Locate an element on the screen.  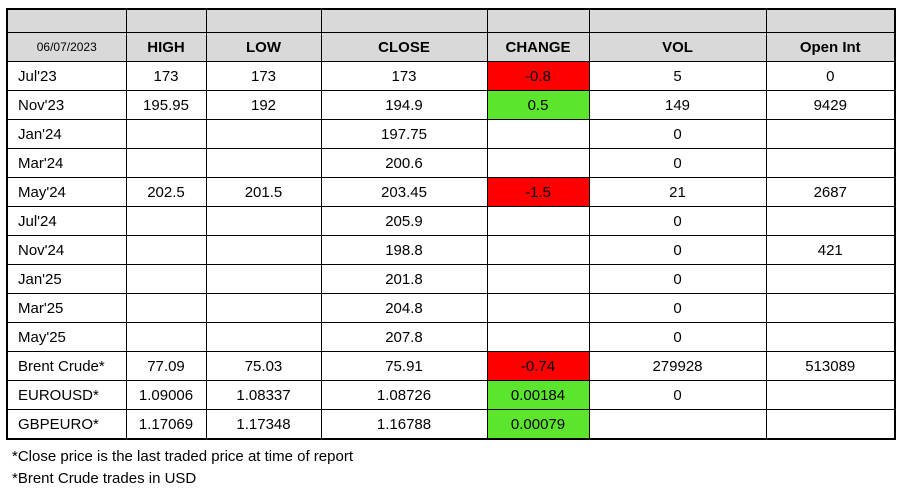
col-header-change: CHANGE is located at coordinates (538, 47).